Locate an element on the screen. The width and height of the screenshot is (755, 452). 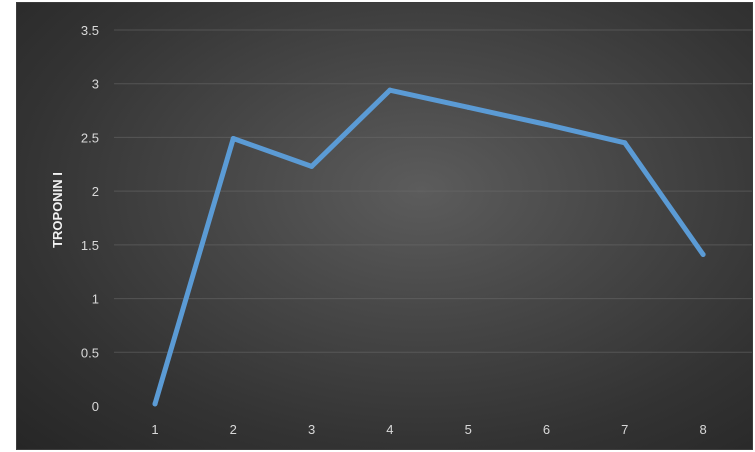
y-tick-label: 1 is located at coordinates (95, 299).